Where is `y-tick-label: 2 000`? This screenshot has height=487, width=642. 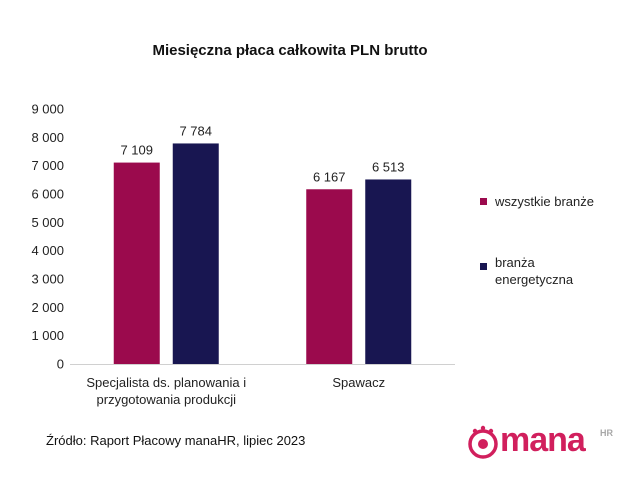 y-tick-label: 2 000 is located at coordinates (47, 307).